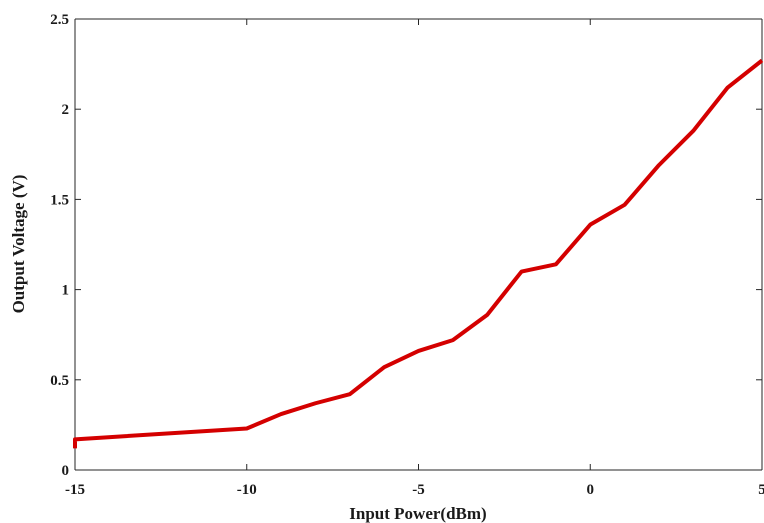  Describe the element at coordinates (66, 291) in the screenshot. I see `y-tick-label: 1` at that location.